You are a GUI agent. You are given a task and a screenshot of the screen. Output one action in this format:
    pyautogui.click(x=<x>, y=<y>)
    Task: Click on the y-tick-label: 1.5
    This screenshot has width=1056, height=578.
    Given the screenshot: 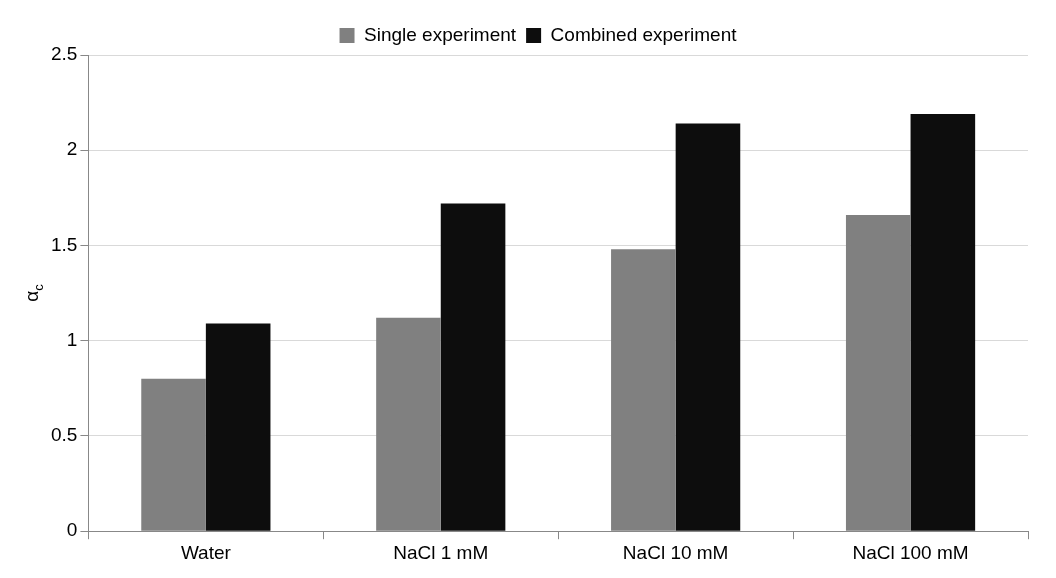 What is the action you would take?
    pyautogui.click(x=64, y=244)
    